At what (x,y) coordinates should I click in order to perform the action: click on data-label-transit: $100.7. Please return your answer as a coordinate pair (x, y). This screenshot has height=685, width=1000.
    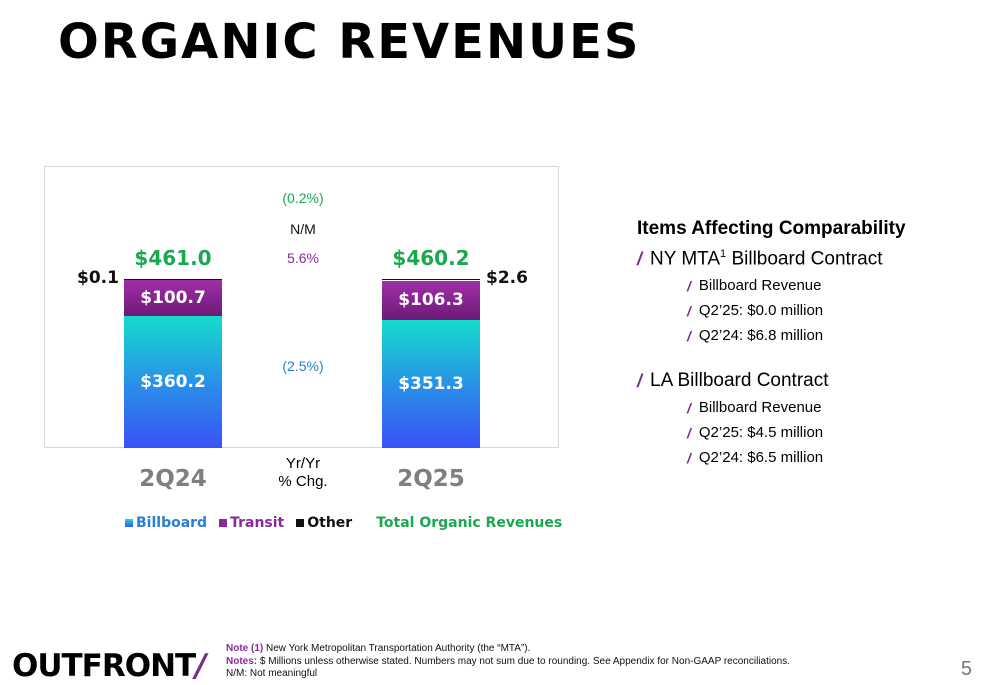
    Looking at the image, I should click on (173, 297).